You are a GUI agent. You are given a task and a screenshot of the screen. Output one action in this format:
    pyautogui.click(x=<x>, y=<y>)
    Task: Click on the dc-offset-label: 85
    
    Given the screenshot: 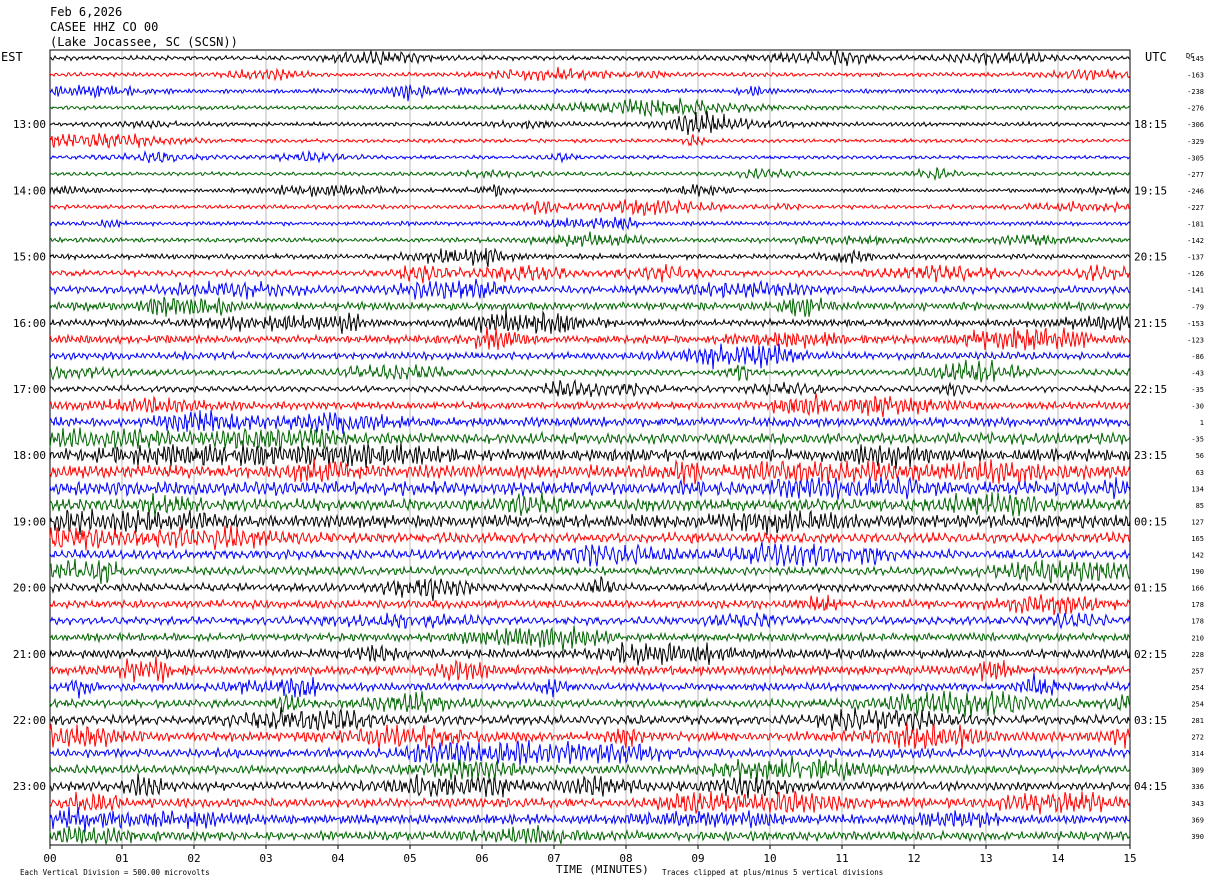 What is the action you would take?
    pyautogui.click(x=1200, y=506)
    